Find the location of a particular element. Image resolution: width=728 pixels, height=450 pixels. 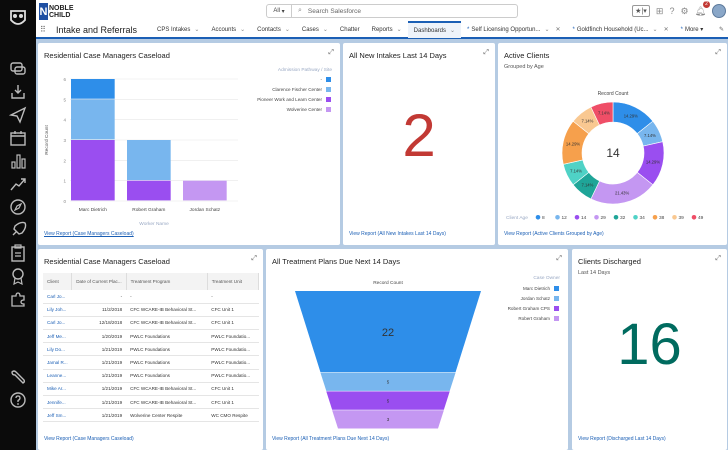

nav-tab-accounts: Accounts ⌄ is located at coordinates (228, 30).